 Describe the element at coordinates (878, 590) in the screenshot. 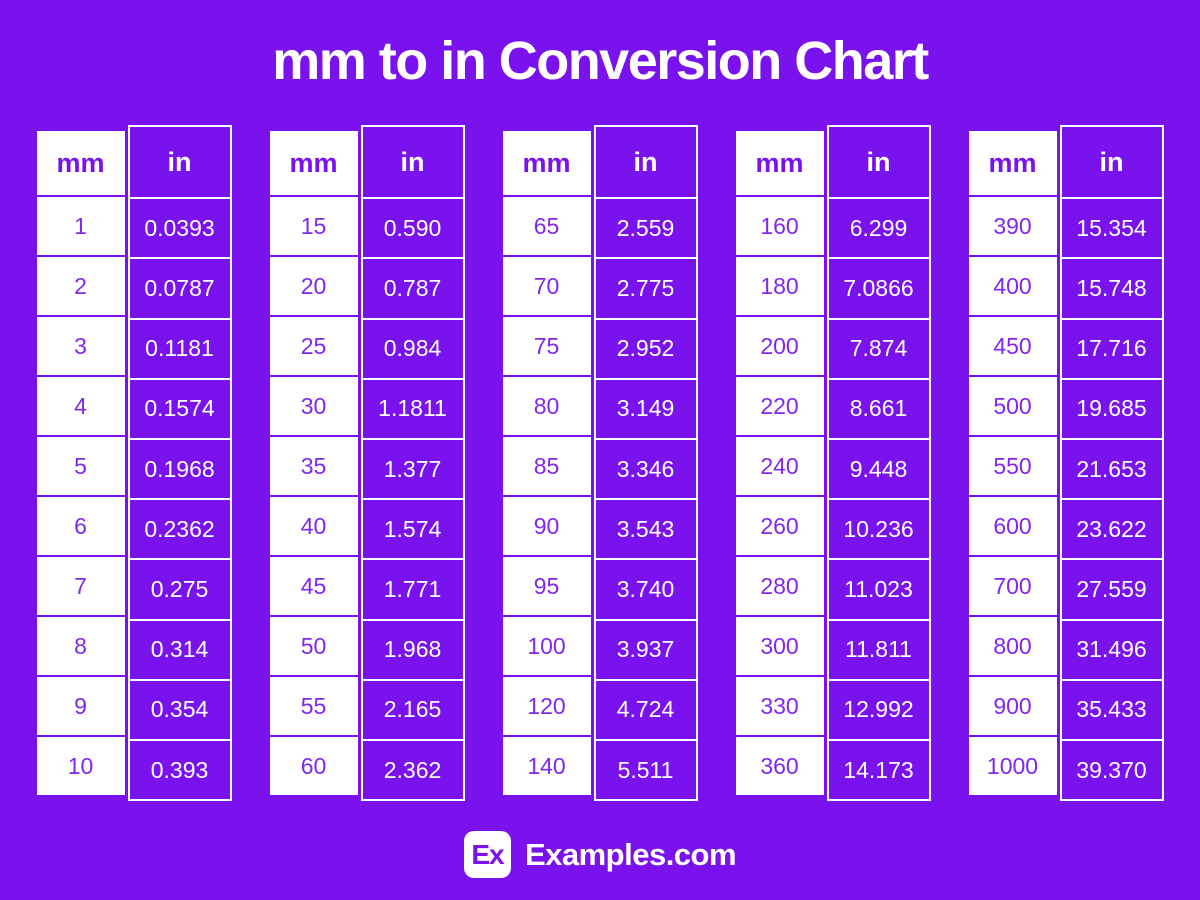

I see `in-value-cell: 11.023` at that location.